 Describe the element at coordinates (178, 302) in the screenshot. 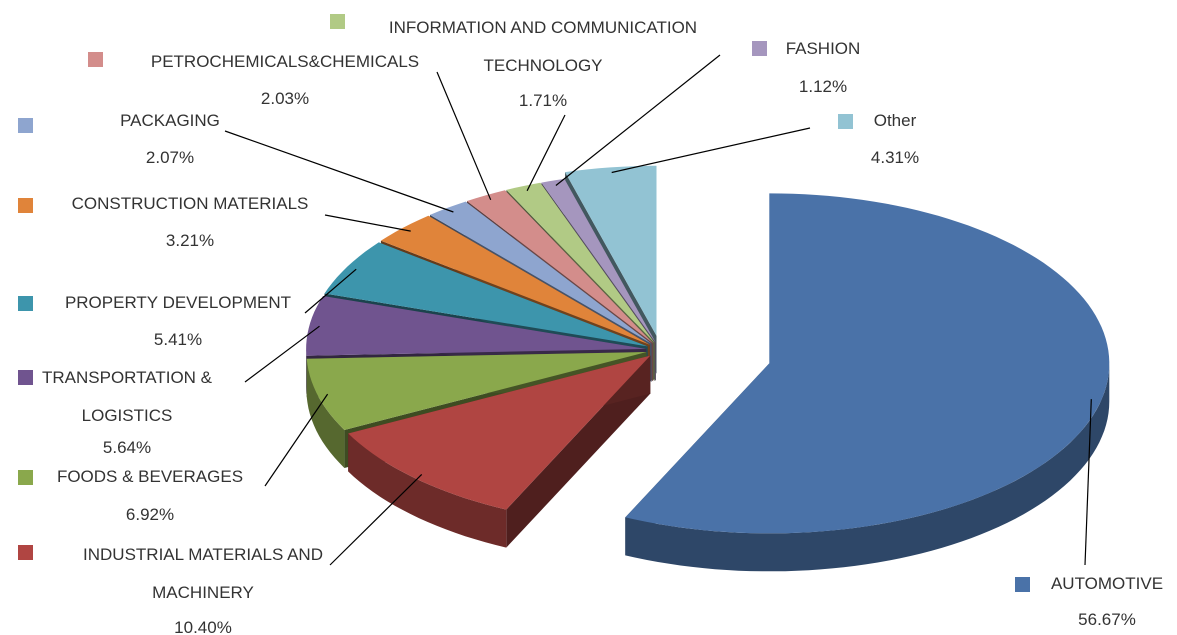

I see `category-label: PROPERTY DEVELOPMENT` at that location.